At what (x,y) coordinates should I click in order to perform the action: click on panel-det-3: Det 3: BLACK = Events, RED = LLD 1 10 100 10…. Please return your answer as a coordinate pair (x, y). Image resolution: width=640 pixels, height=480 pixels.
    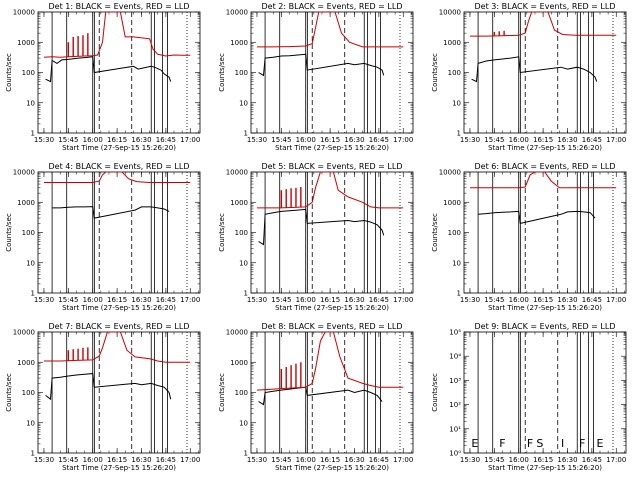
    Looking at the image, I should click on (529, 77).